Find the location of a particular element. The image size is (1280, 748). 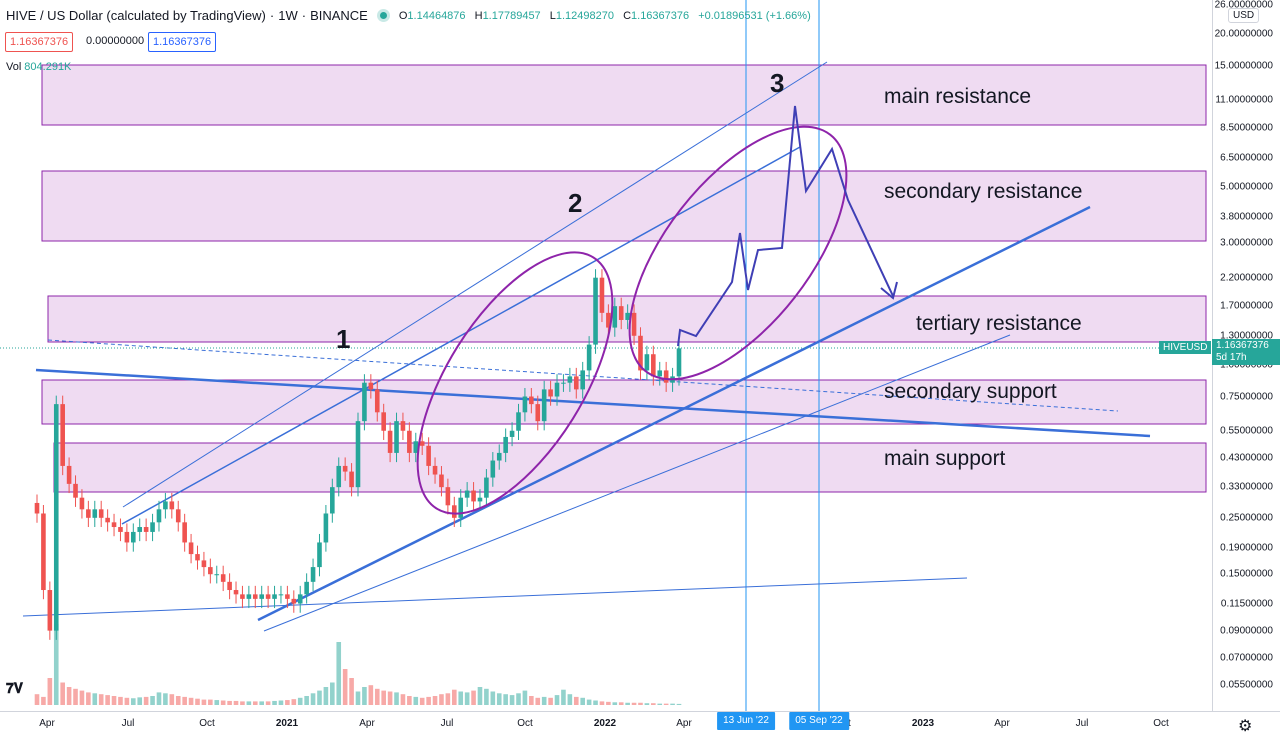

sell-price-box: 1.16367376 is located at coordinates (39, 42).